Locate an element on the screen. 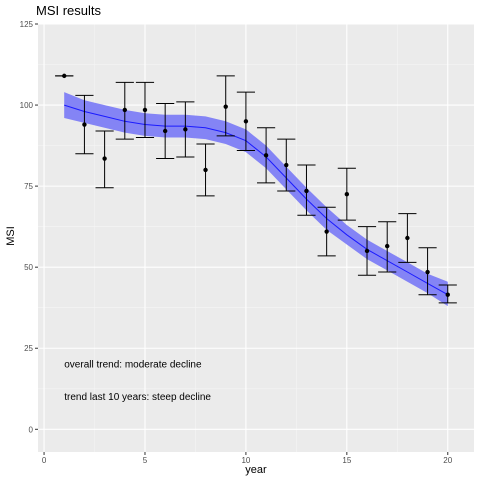 This screenshot has height=480, width=480. y-axis-label: MSI is located at coordinates (11, 236).